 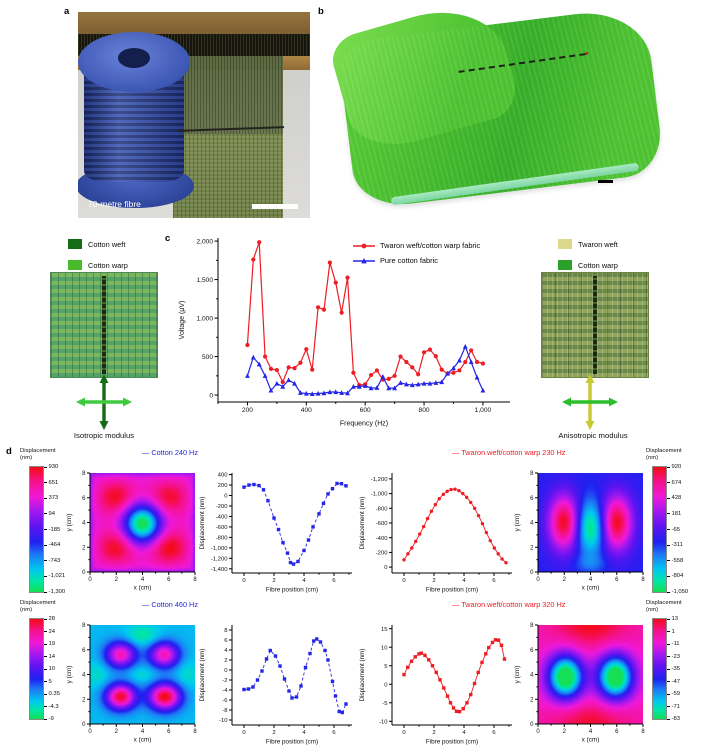 I want to click on legend-cotton-weft: Cotton weft, so click(x=96, y=244).